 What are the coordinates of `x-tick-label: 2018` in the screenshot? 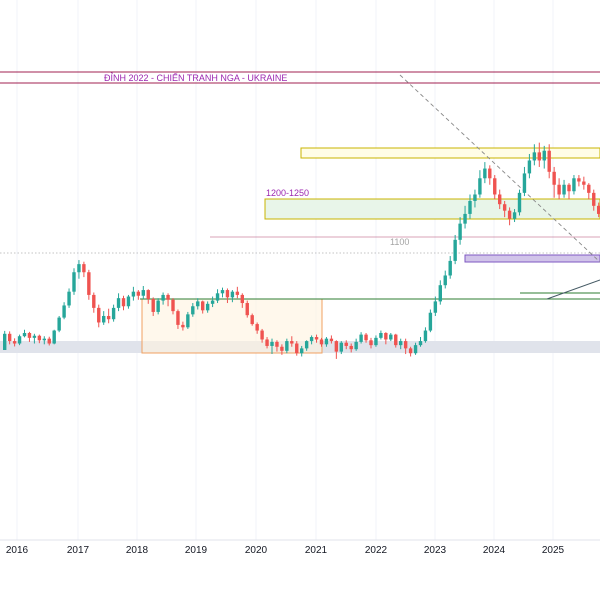 It's located at (137, 550).